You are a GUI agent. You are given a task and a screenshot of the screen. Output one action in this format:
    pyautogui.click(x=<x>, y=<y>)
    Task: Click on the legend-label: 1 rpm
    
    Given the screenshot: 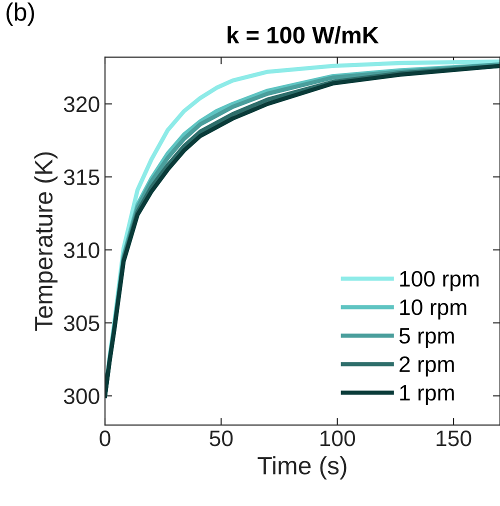 What is the action you would take?
    pyautogui.click(x=427, y=395)
    